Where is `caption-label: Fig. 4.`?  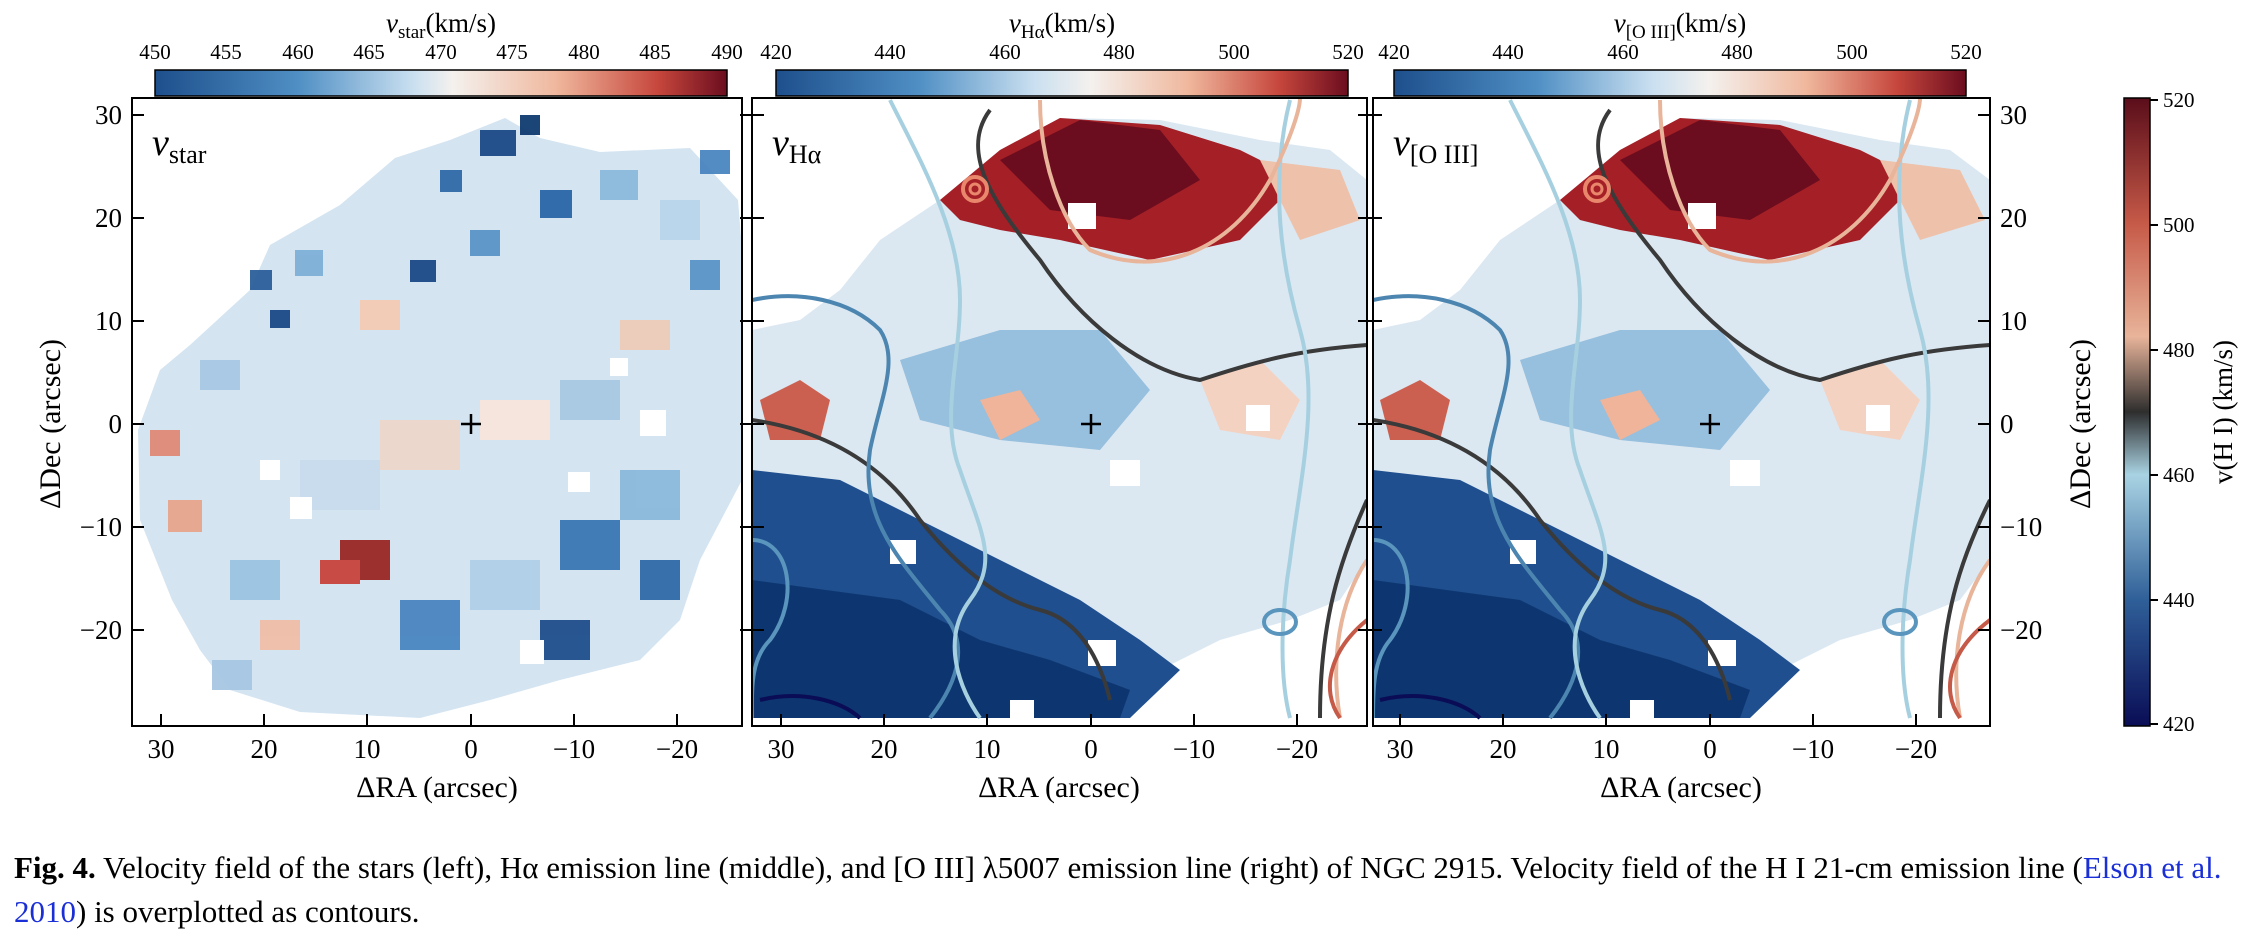
caption-label: Fig. 4. is located at coordinates (55, 867).